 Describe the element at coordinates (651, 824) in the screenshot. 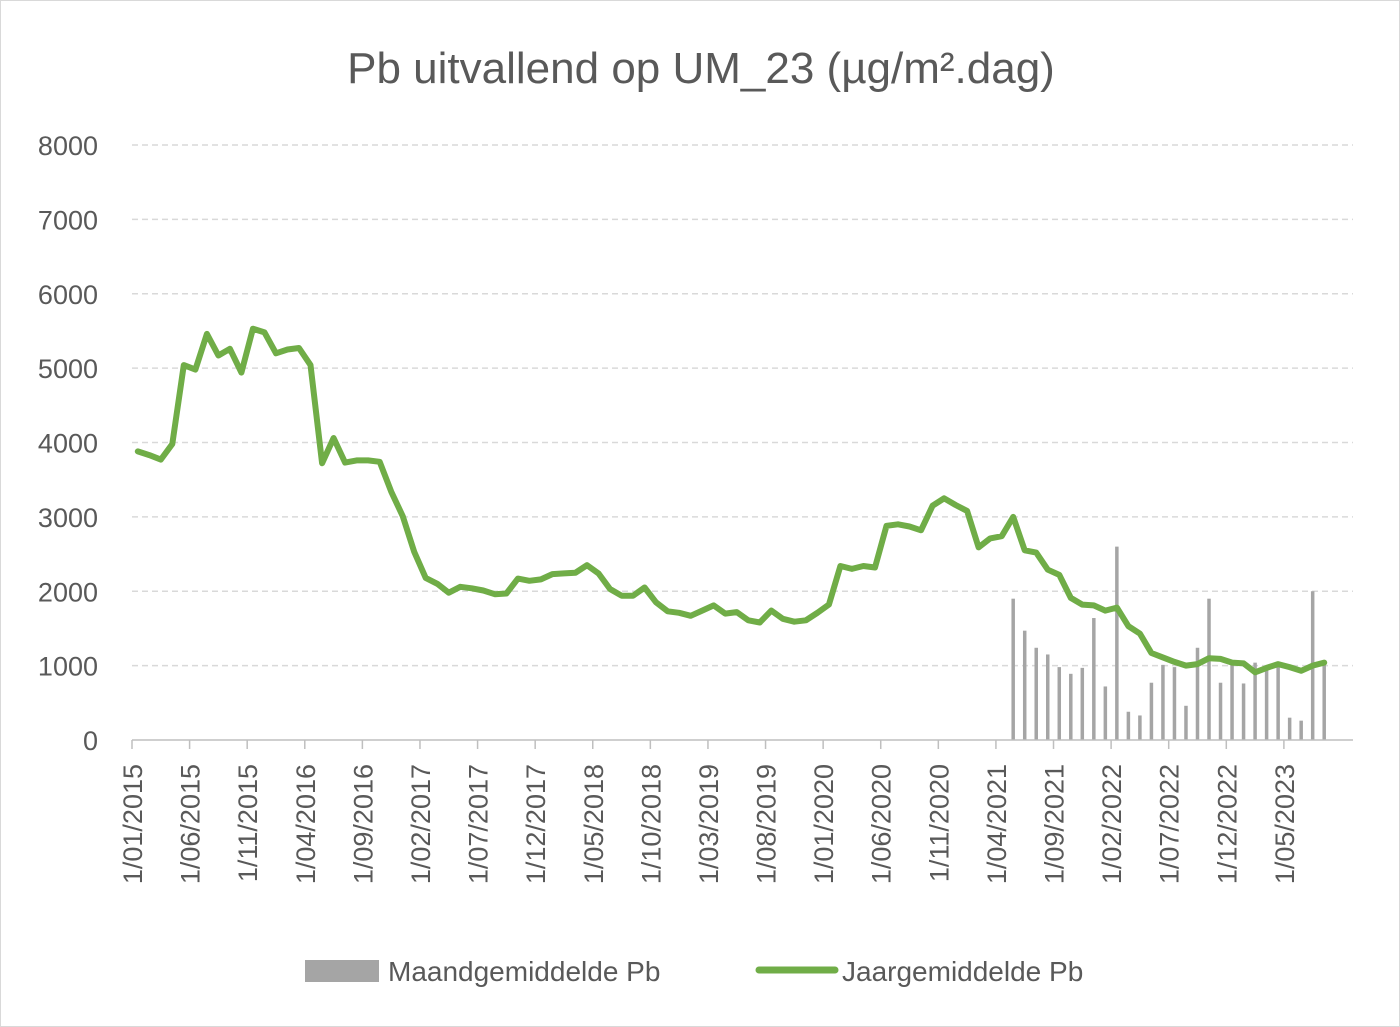

I see `x-tick-label: 1/10/2018` at that location.